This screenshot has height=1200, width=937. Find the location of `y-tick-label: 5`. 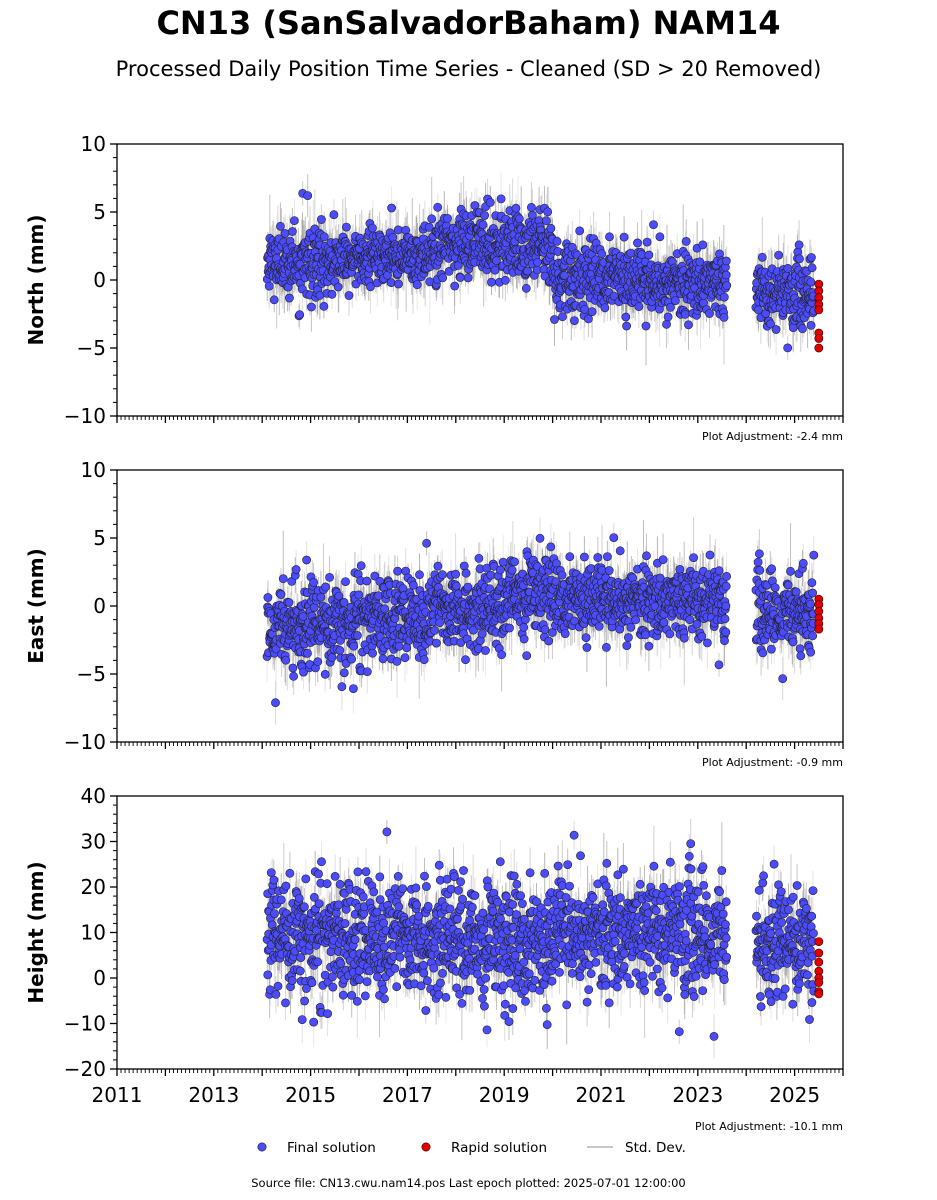

y-tick-label: 5 is located at coordinates (99, 212).